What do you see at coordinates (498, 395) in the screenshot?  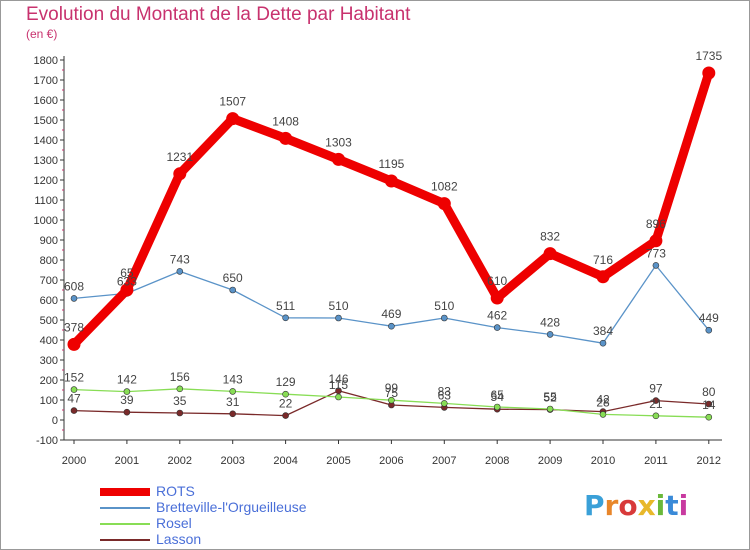 I see `data-label: 65` at bounding box center [498, 395].